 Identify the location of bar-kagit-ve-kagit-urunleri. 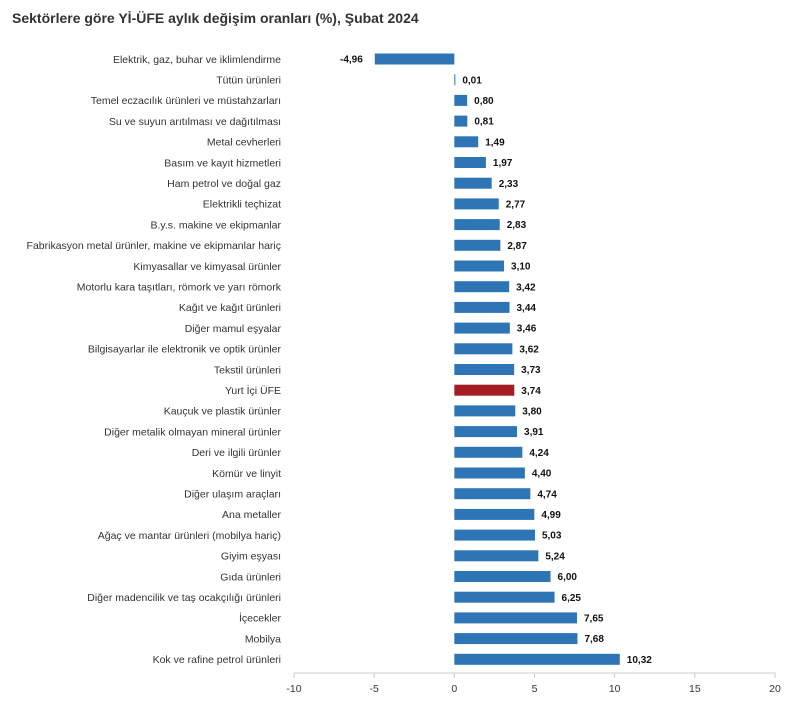
(482, 307).